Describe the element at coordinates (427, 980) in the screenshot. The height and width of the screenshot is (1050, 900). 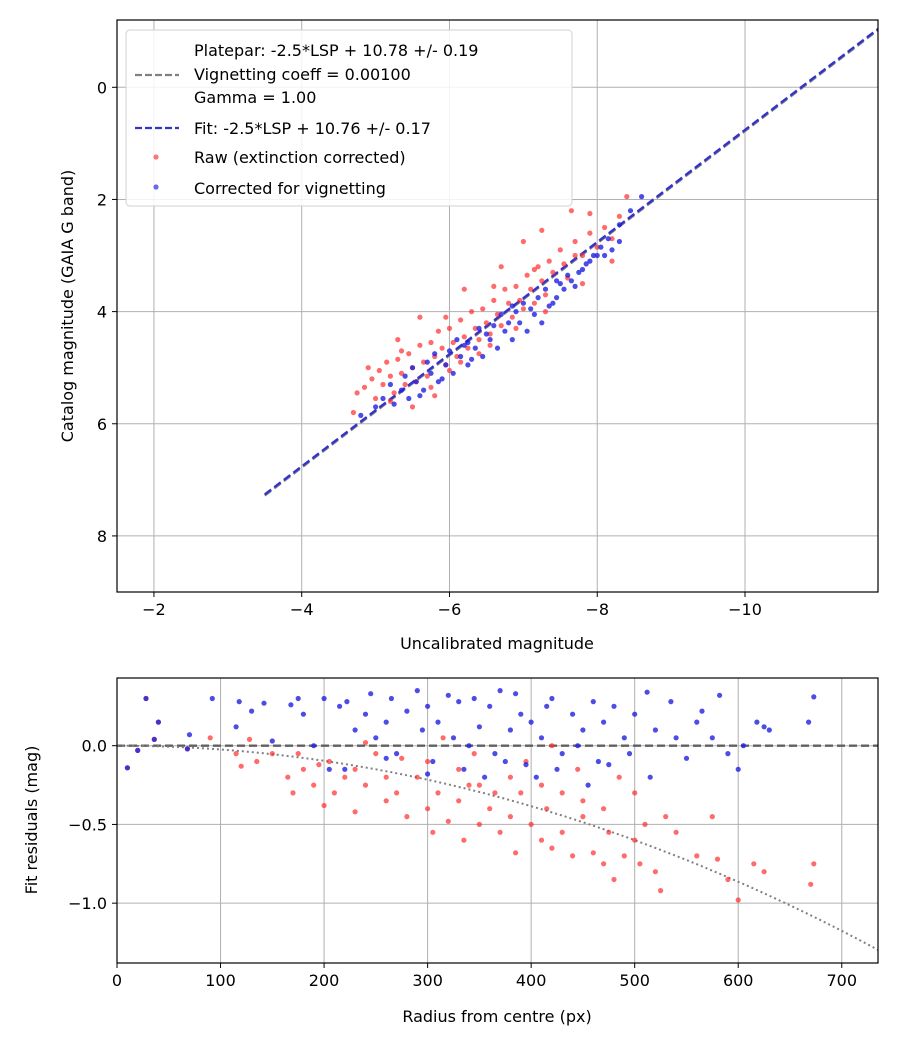
I see `bottom-x-tick-label: 300` at that location.